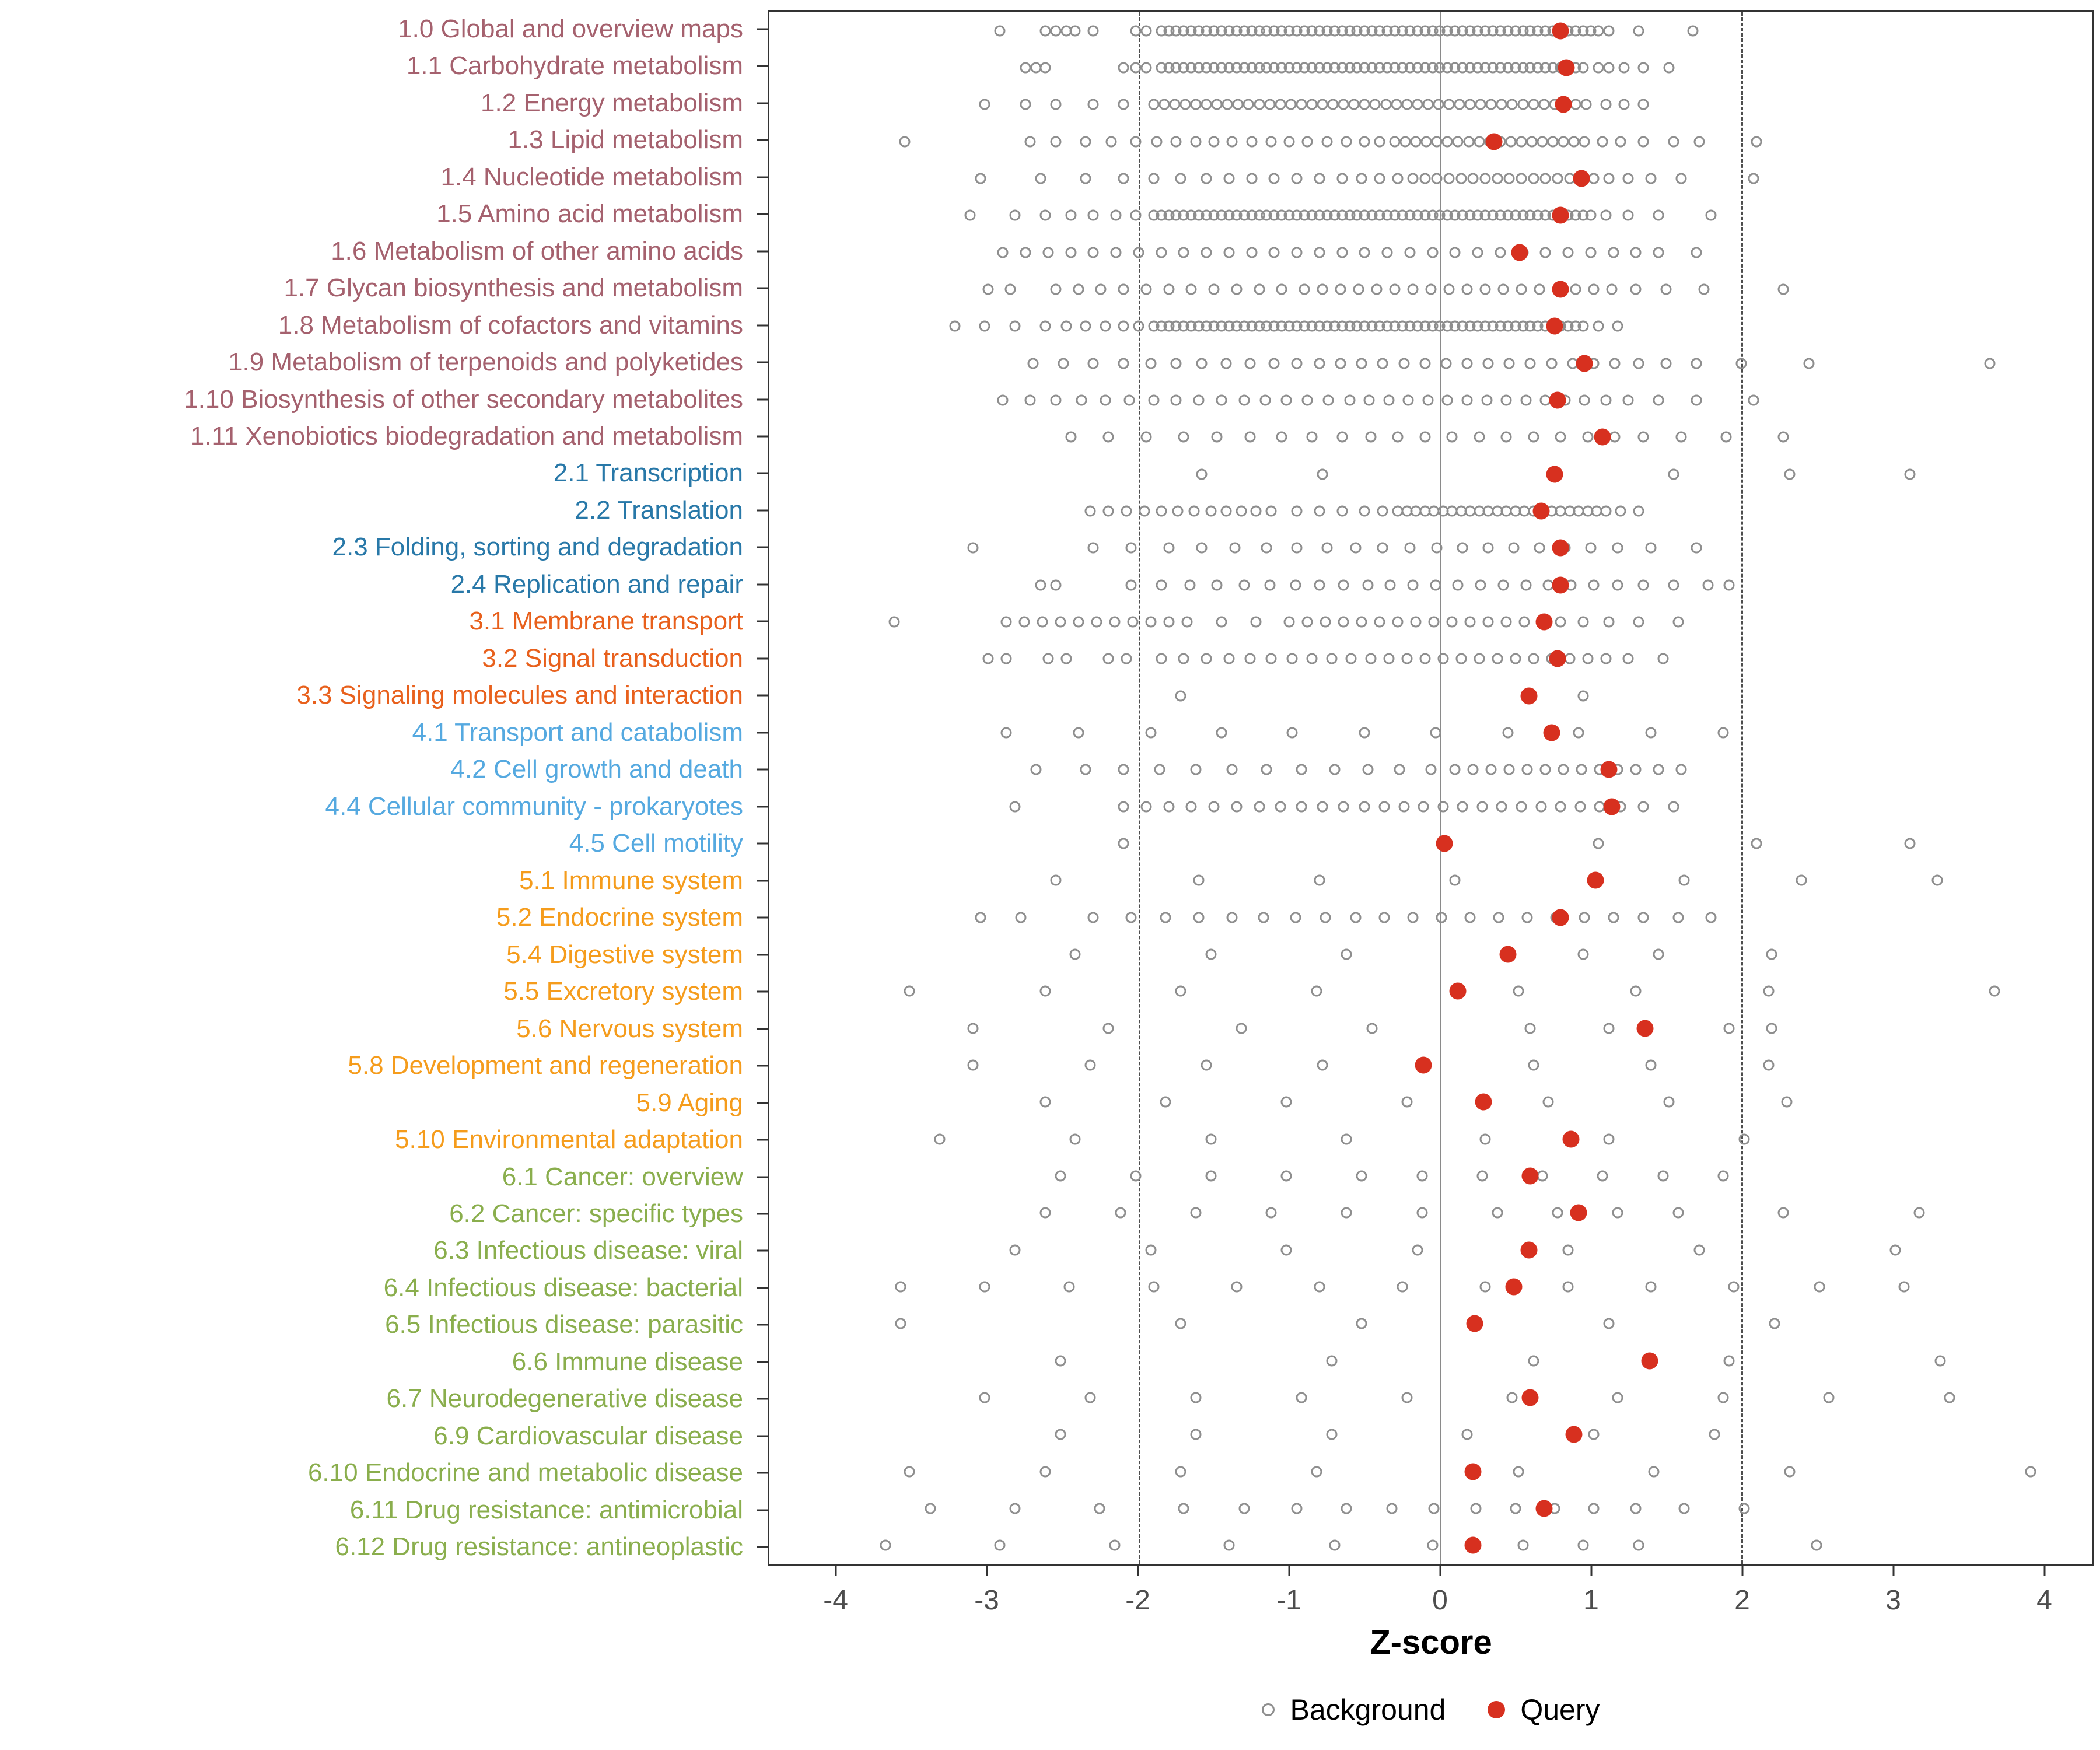 The image size is (2100, 1750). I want to click on category-label: 5.2 Endocrine system, so click(619, 917).